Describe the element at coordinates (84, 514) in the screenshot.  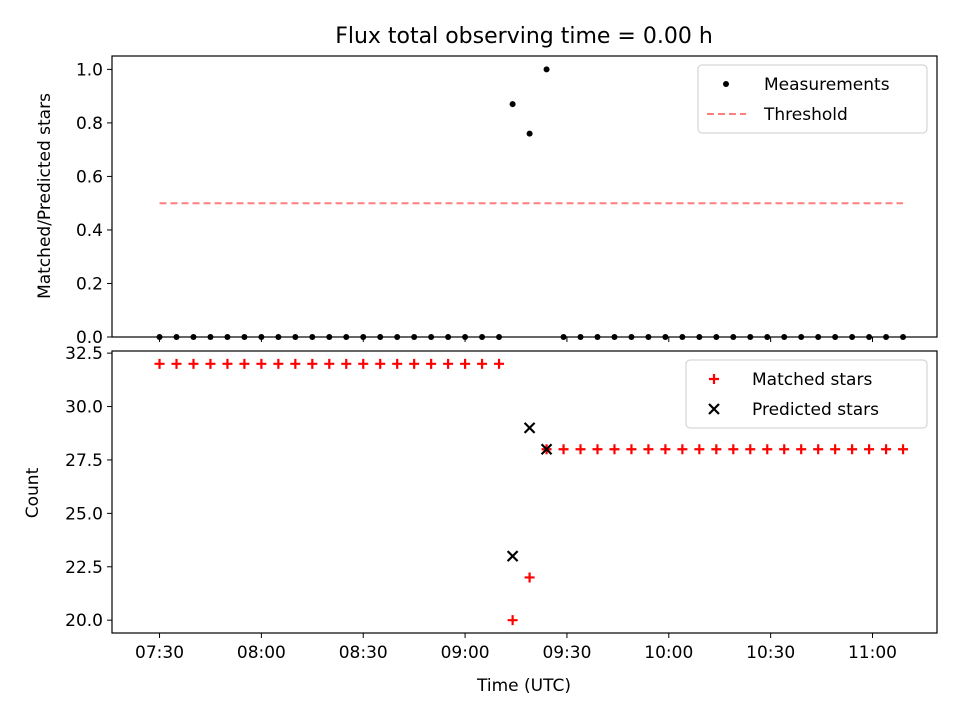
I see `bottom-y-tick-label: 25.0` at that location.